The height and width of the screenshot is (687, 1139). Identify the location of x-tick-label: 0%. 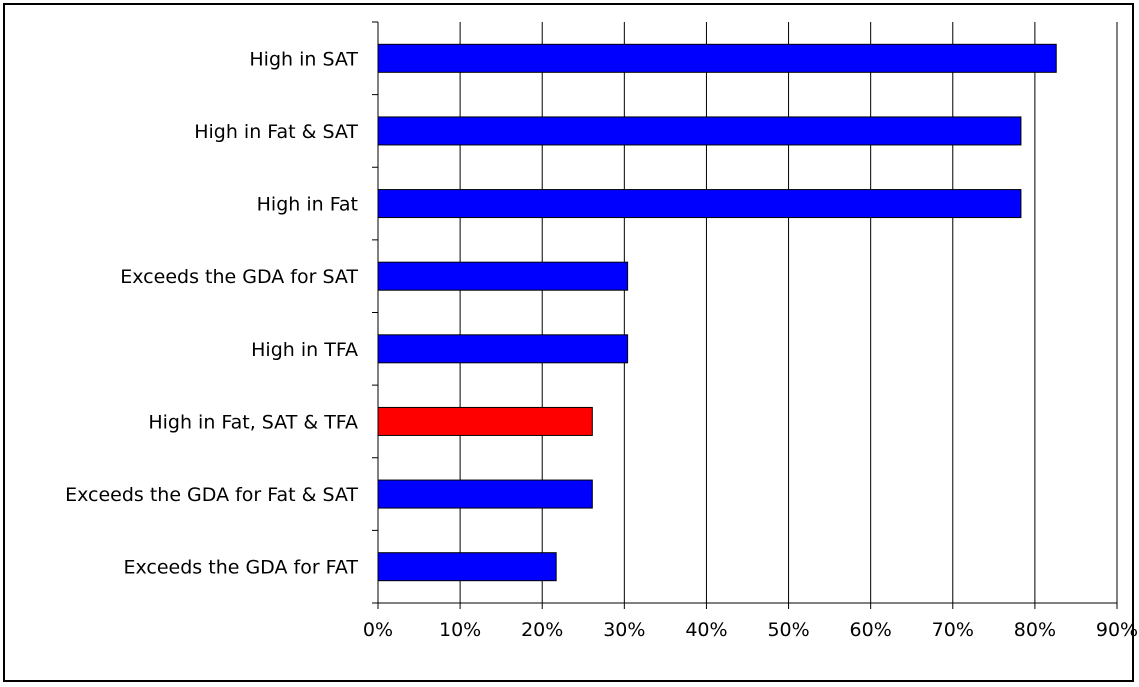
(378, 630).